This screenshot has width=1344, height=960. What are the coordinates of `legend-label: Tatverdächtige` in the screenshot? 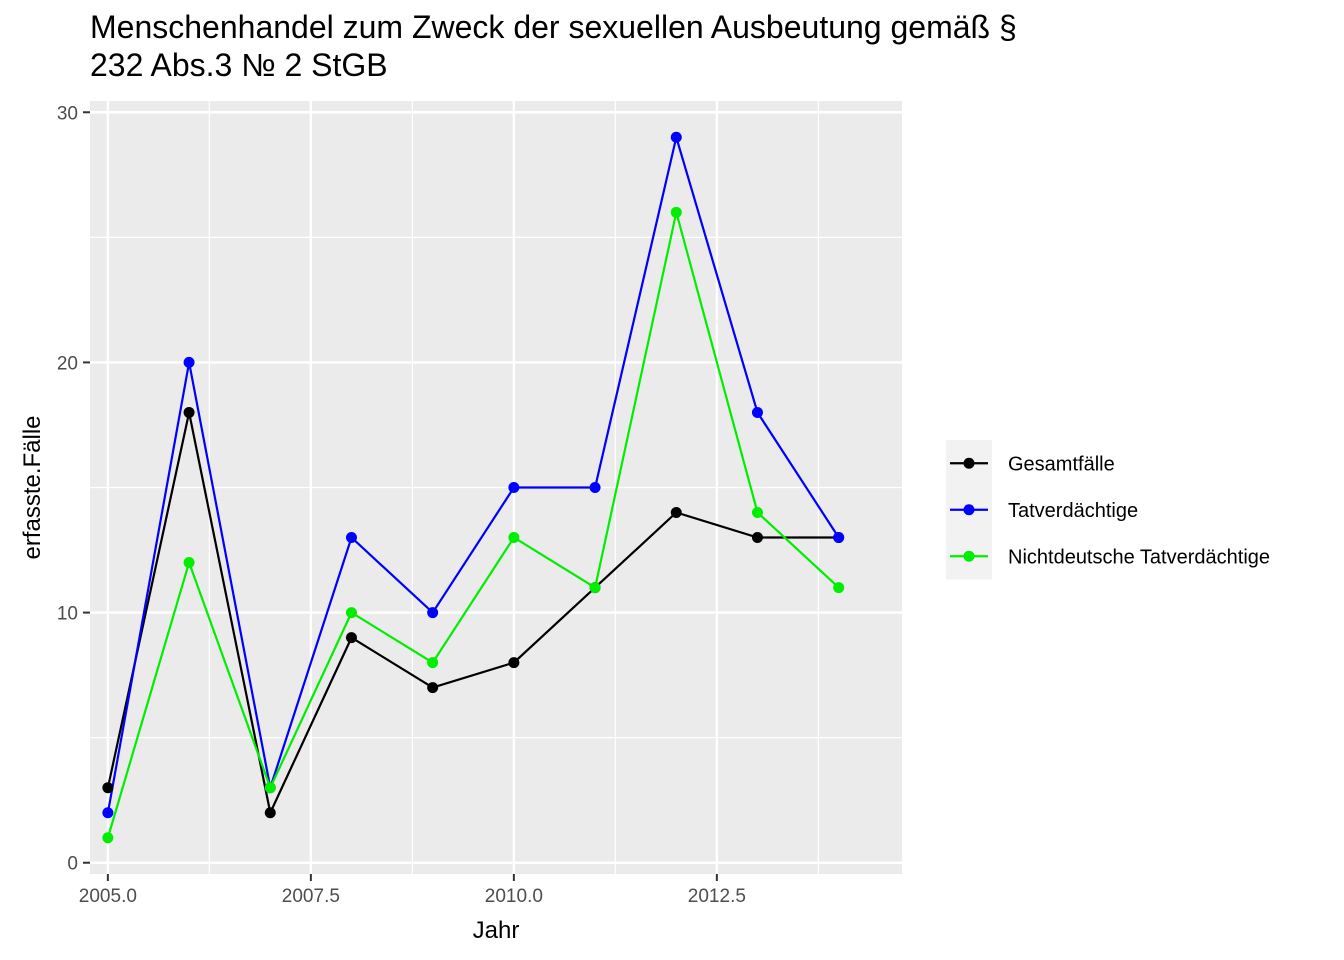 It's located at (1073, 511).